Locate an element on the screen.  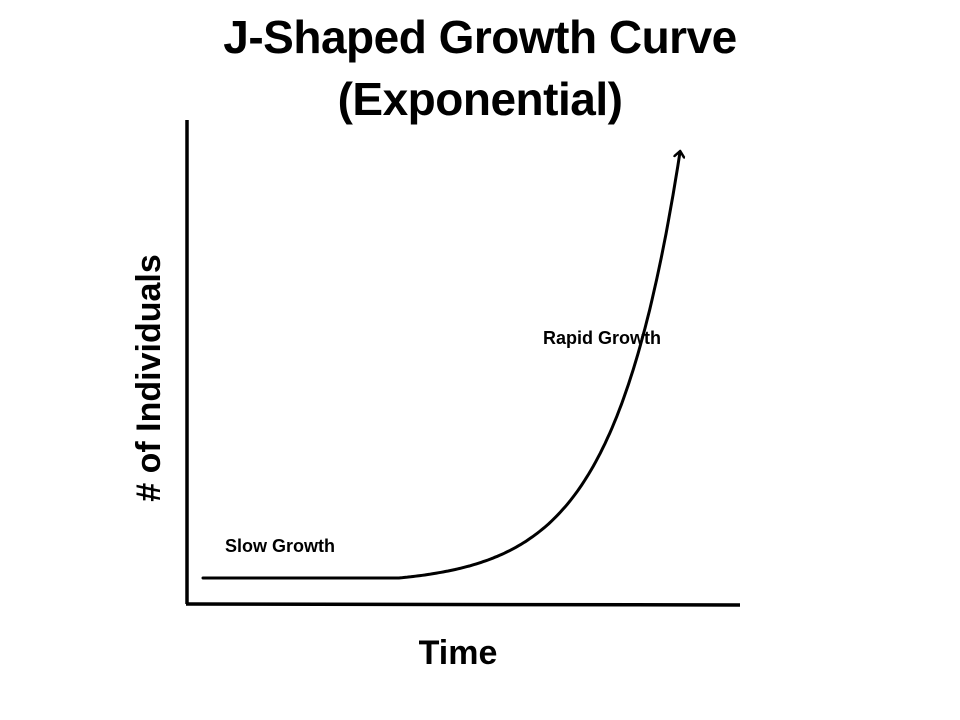
chart-subtitle: (Exponential) is located at coordinates (480, 99).